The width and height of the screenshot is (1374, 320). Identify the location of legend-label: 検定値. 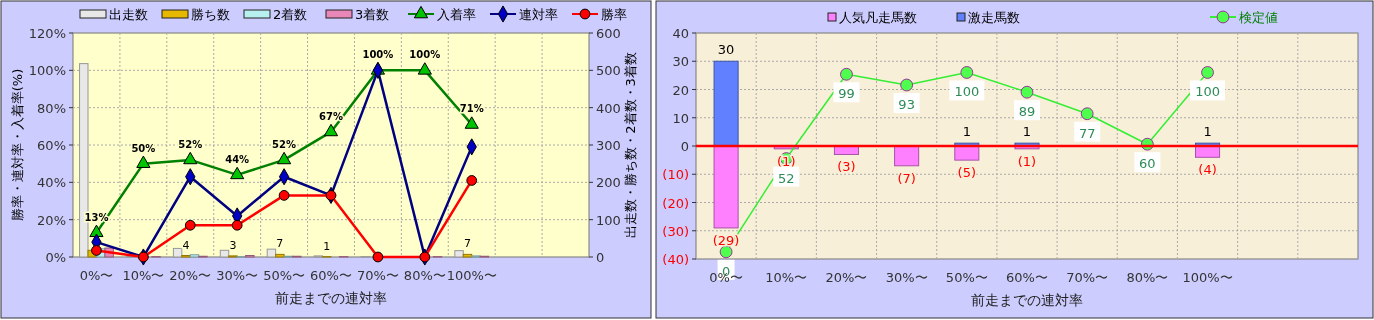
(1258, 17).